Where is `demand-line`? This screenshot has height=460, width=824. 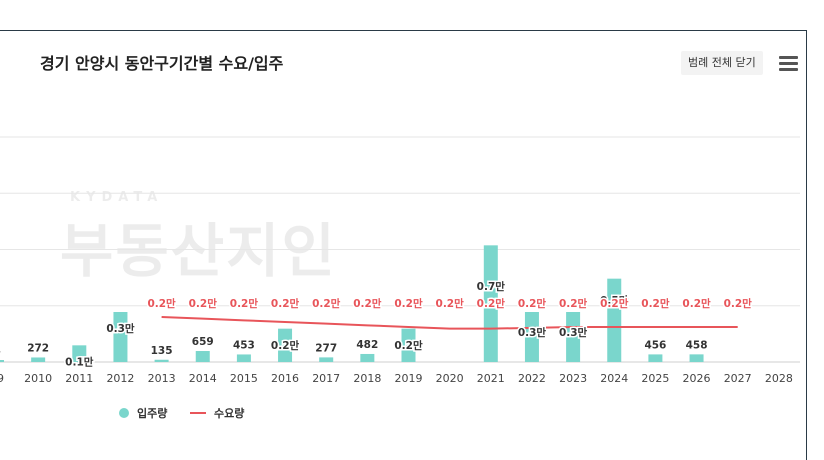
demand-line is located at coordinates (449, 323).